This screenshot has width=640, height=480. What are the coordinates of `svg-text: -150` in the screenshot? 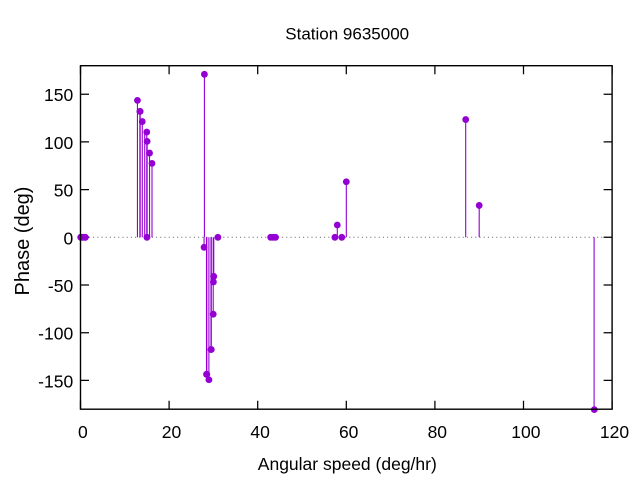 It's located at (55, 381).